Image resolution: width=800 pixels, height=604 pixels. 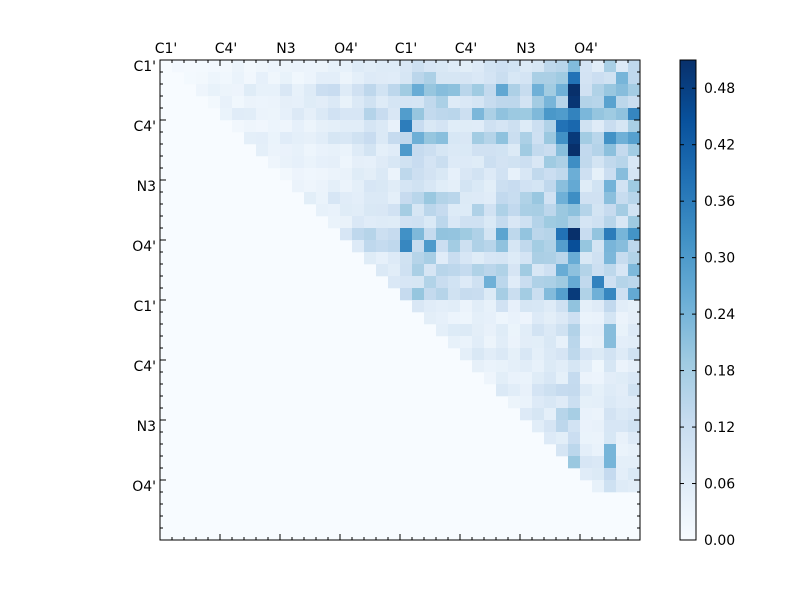 I want to click on colorbar-tick-label: 0.42, so click(x=719, y=146).